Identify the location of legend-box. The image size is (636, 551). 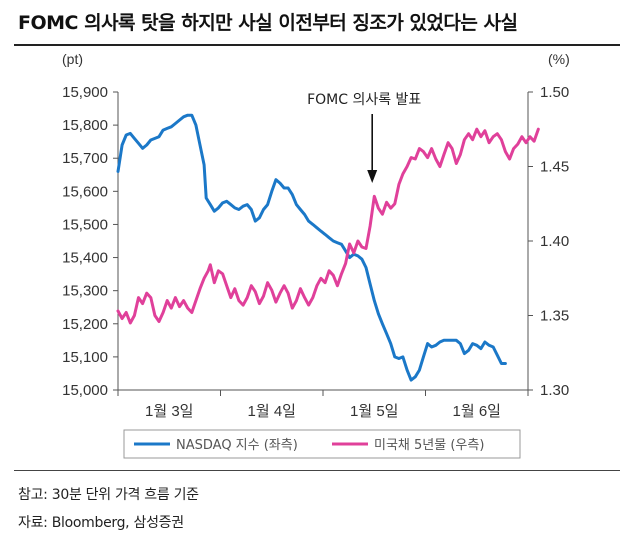
(322, 444).